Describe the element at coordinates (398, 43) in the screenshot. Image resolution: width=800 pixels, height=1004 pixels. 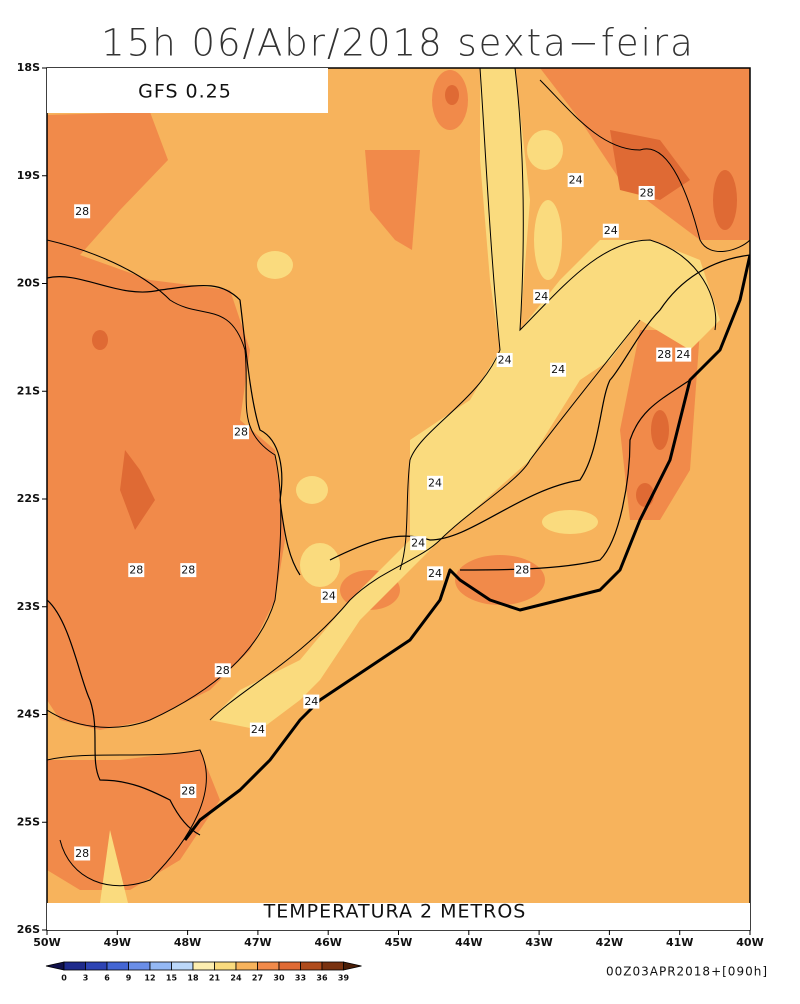
I see `title: 15h 06/Abr/2018 sexta−feira` at that location.